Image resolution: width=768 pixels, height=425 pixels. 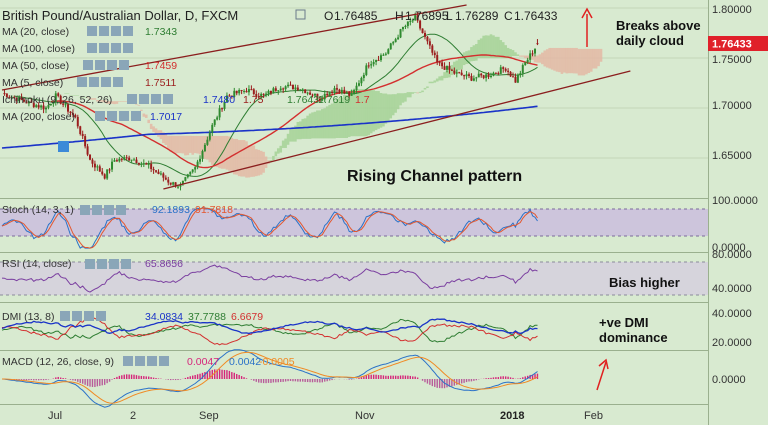 I want to click on study-ma200: MA (200, close) 1.7017, so click(x=92, y=117).